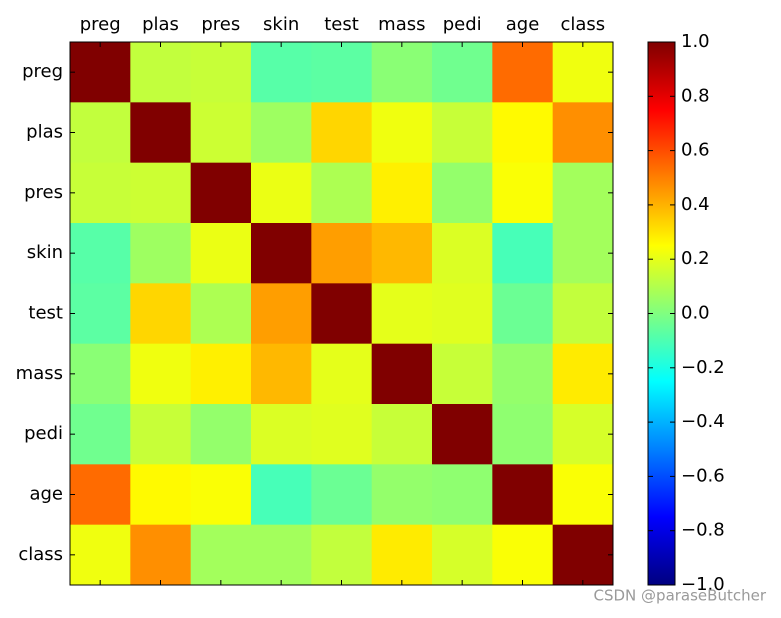  I want to click on x-tick-label: test, so click(341, 24).